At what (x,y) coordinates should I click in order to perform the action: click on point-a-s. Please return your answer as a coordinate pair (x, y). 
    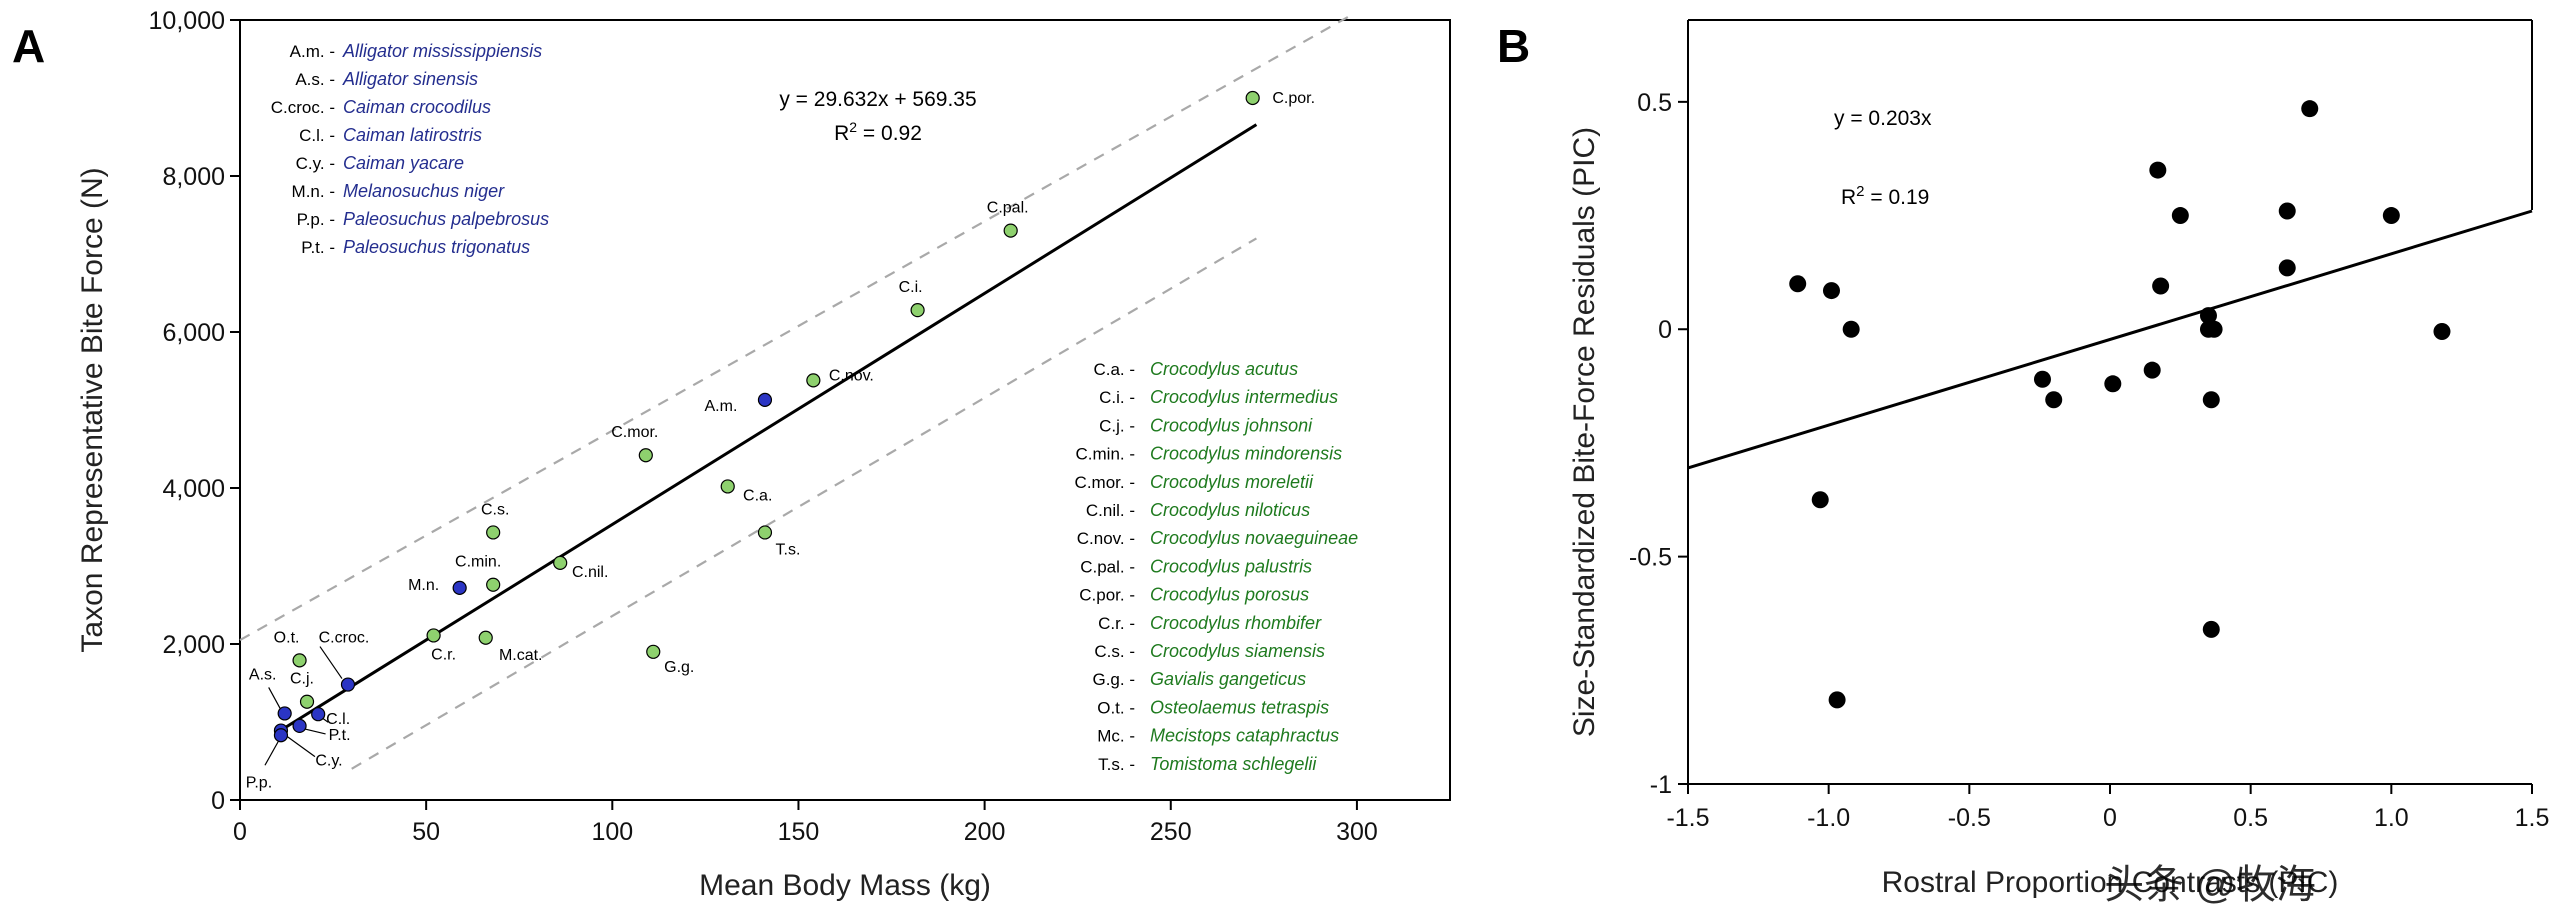
    Looking at the image, I should click on (284, 713).